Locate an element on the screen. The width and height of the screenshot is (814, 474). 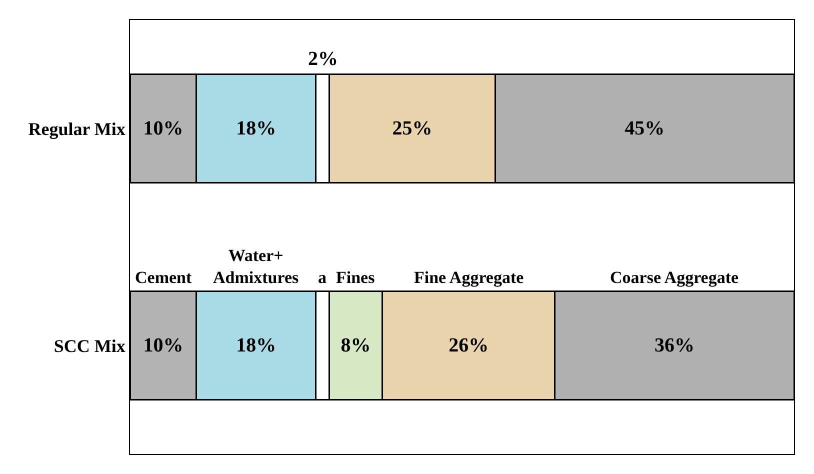
series-label: Cement is located at coordinates (163, 277).